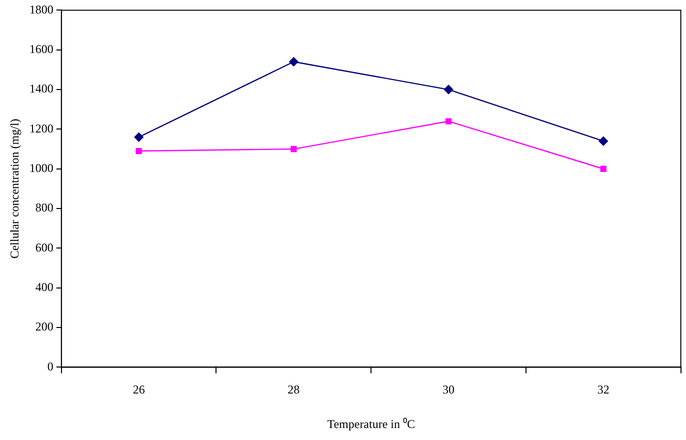  I want to click on y-tick-label: 1200, so click(41, 128).